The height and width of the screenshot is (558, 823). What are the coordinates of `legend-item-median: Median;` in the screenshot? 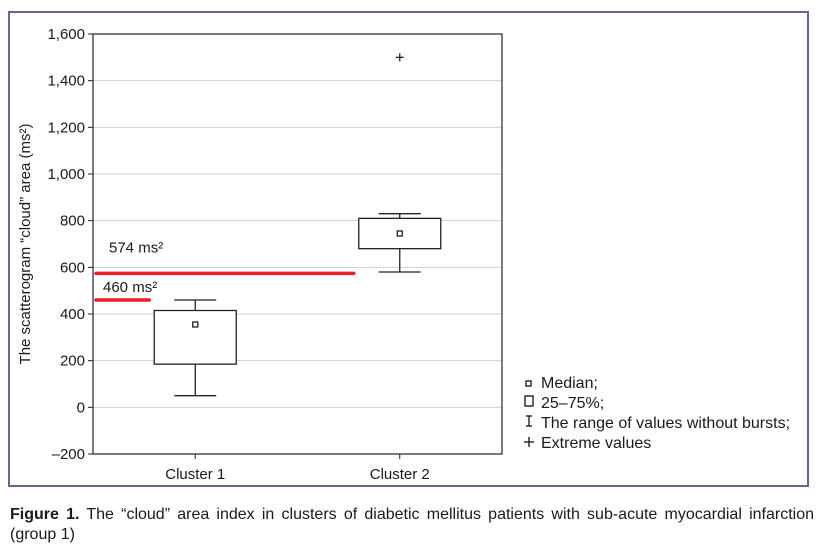 It's located at (559, 384).